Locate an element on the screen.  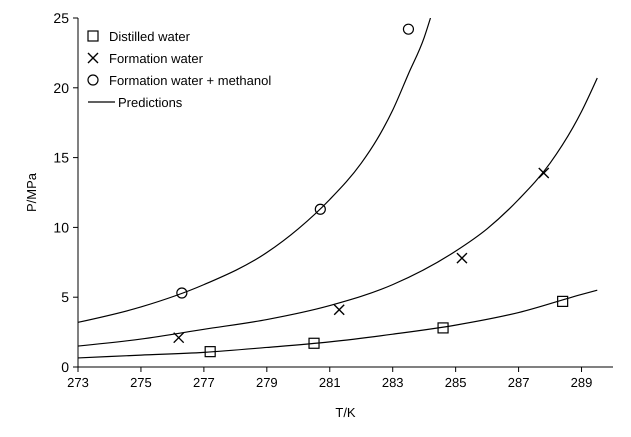
legend-label: Predictions is located at coordinates (150, 102).